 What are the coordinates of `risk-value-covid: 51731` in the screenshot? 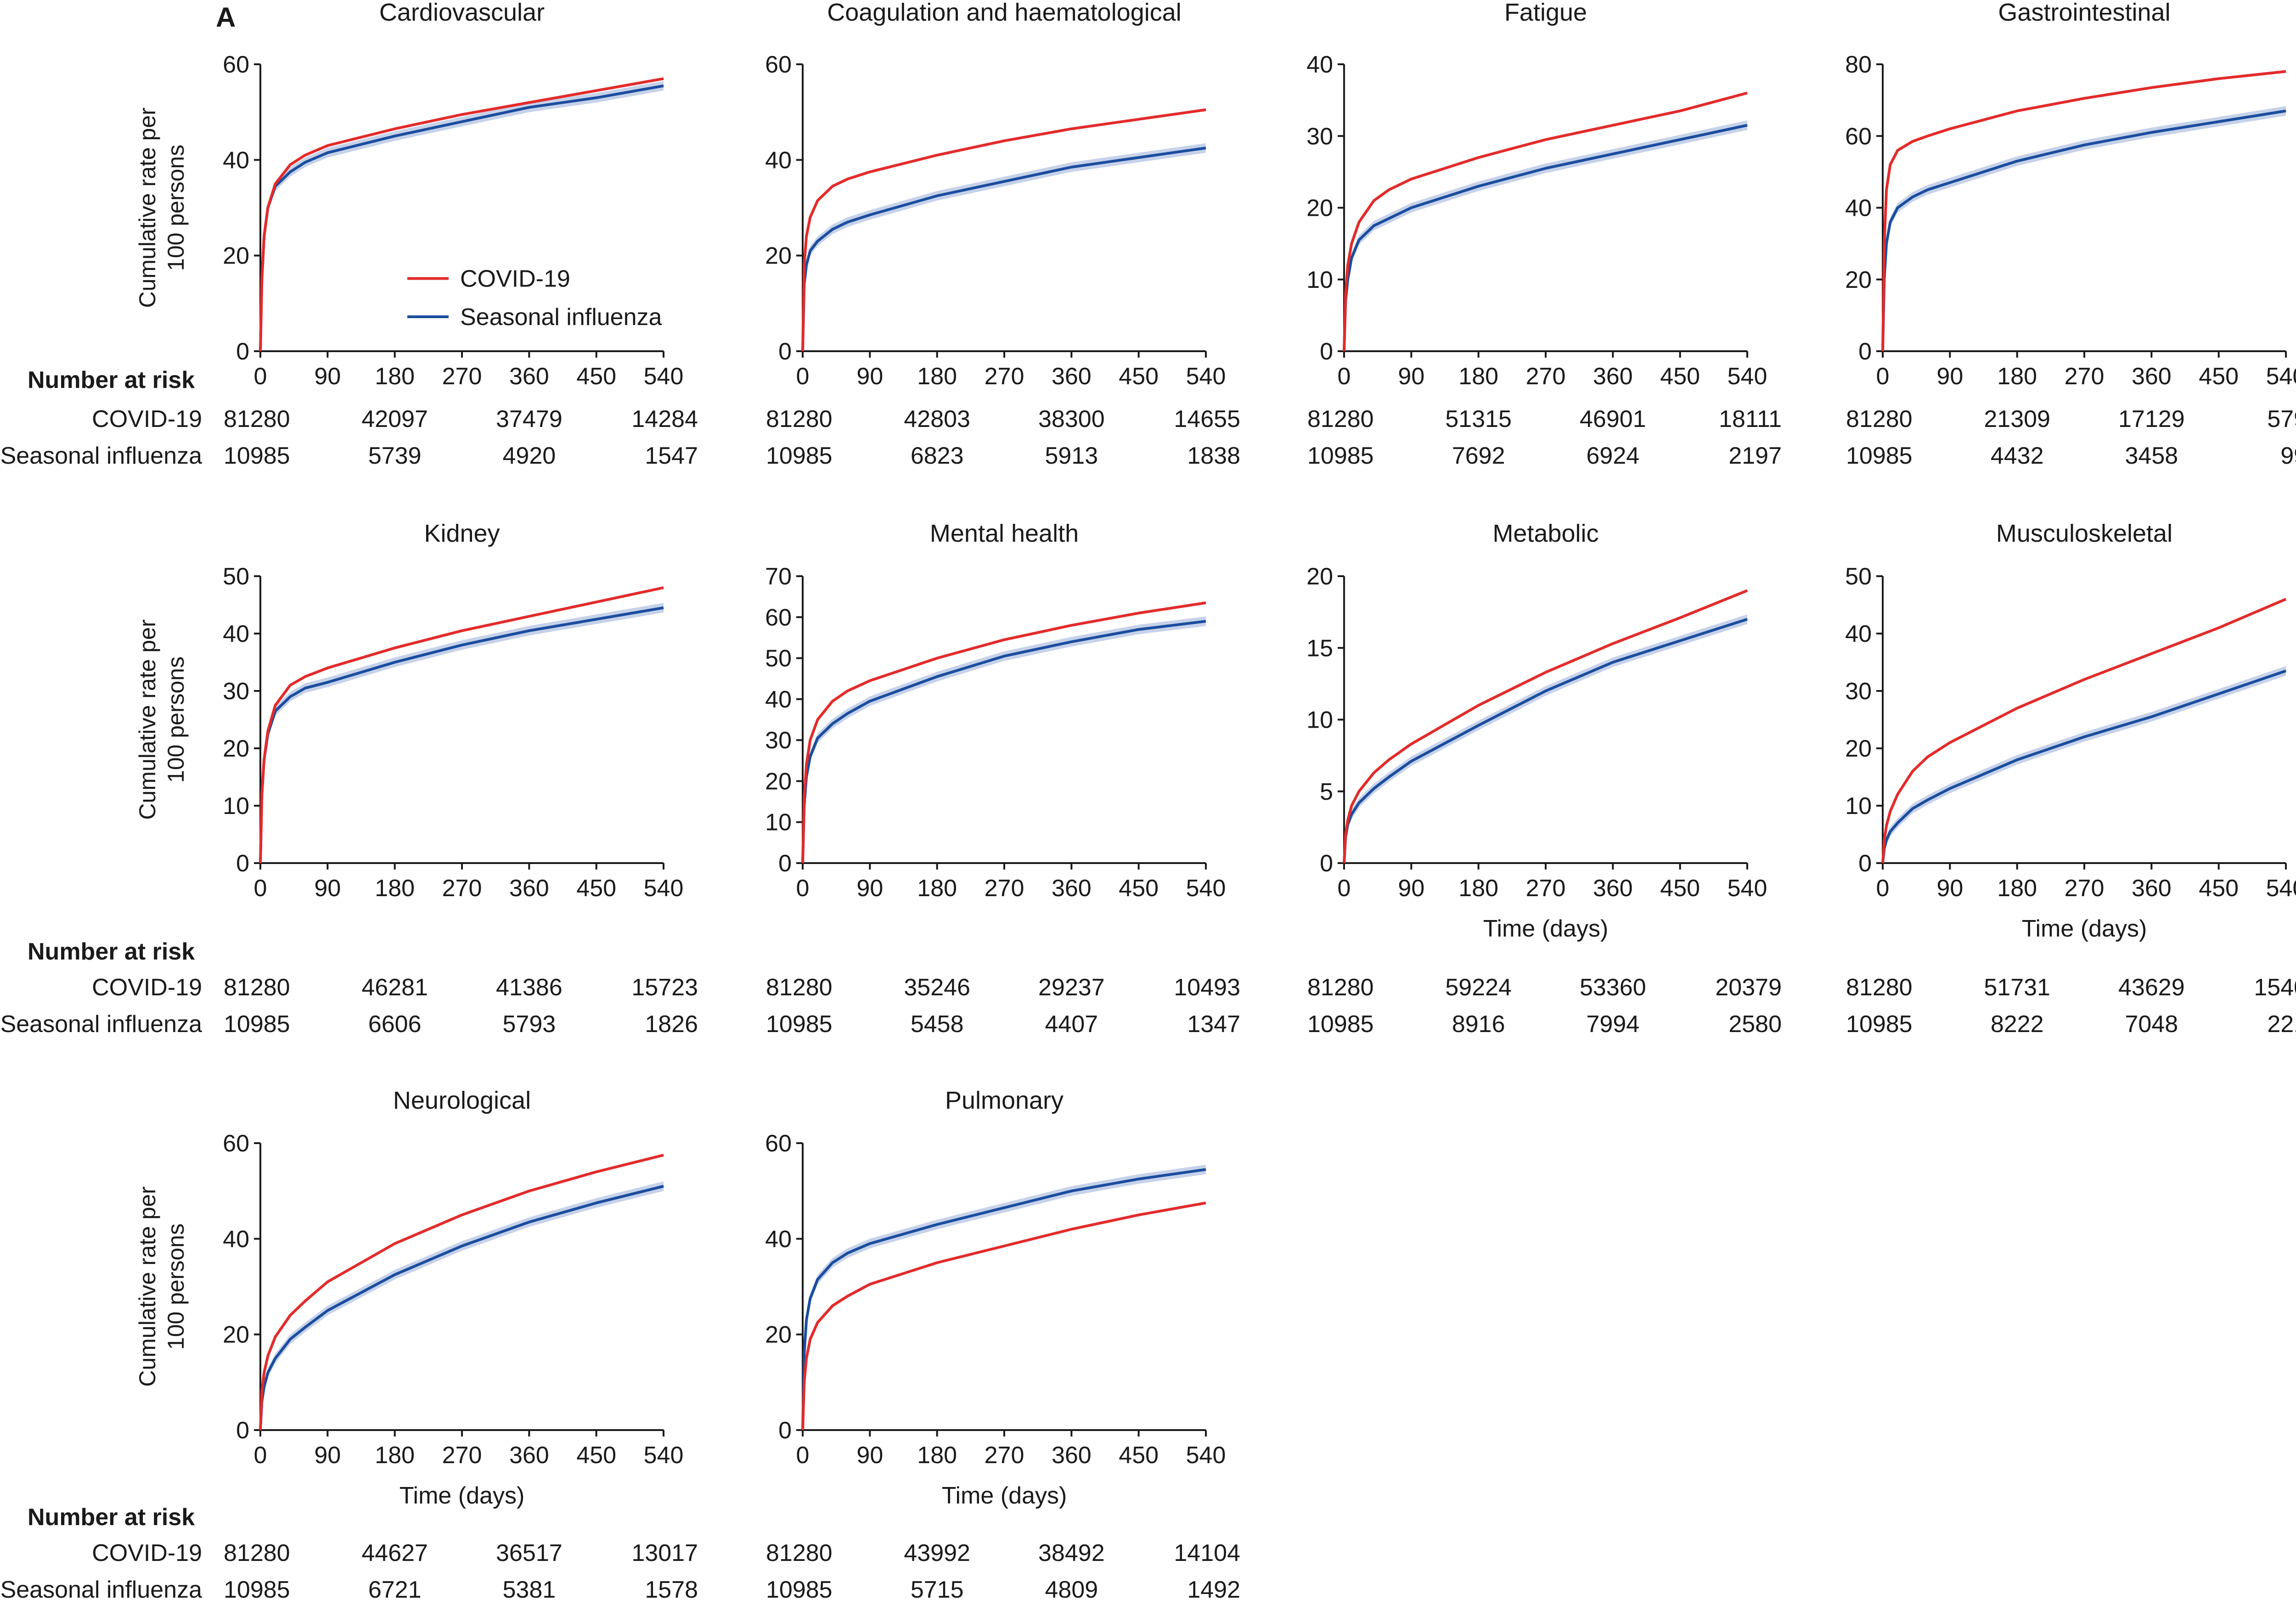 It's located at (2017, 987).